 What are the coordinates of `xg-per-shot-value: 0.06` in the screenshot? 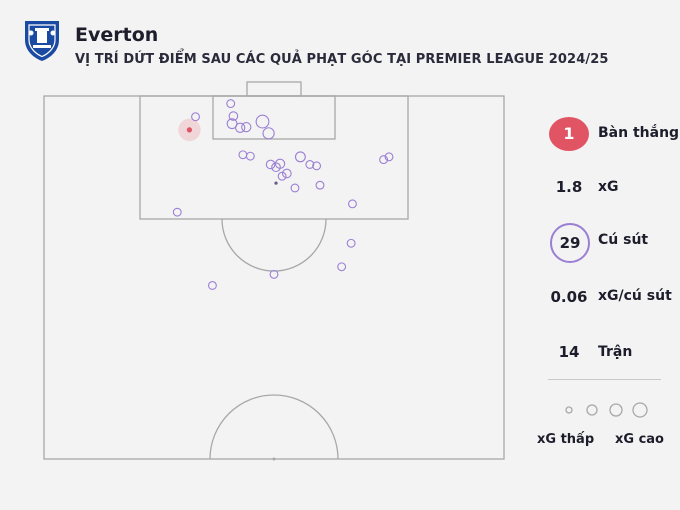 It's located at (569, 297).